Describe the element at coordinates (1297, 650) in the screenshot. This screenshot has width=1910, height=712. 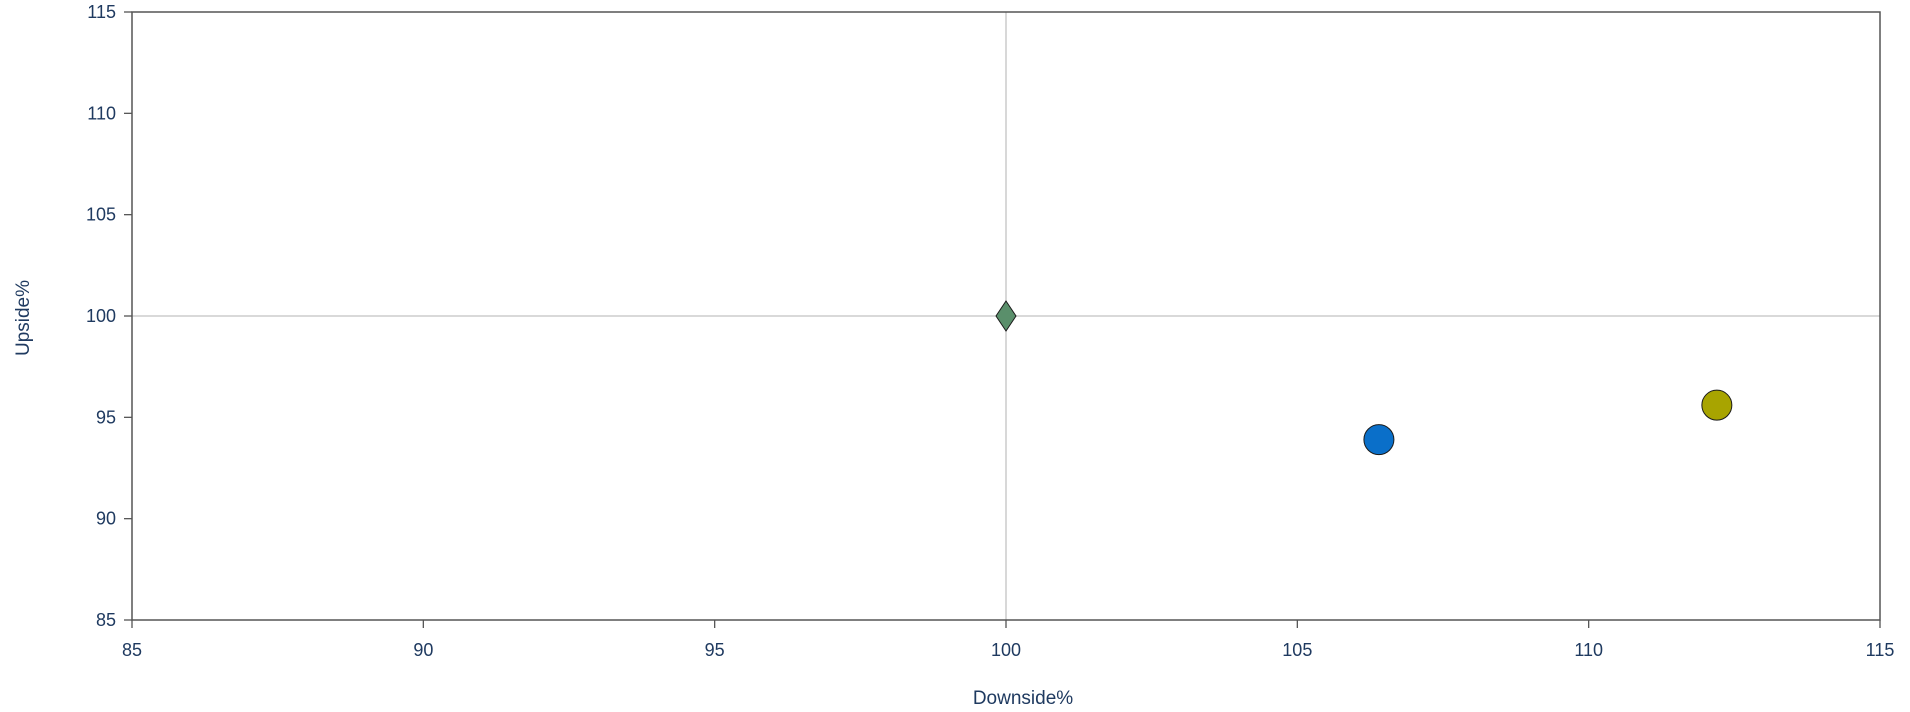
I see `x-tick-label: 105` at that location.